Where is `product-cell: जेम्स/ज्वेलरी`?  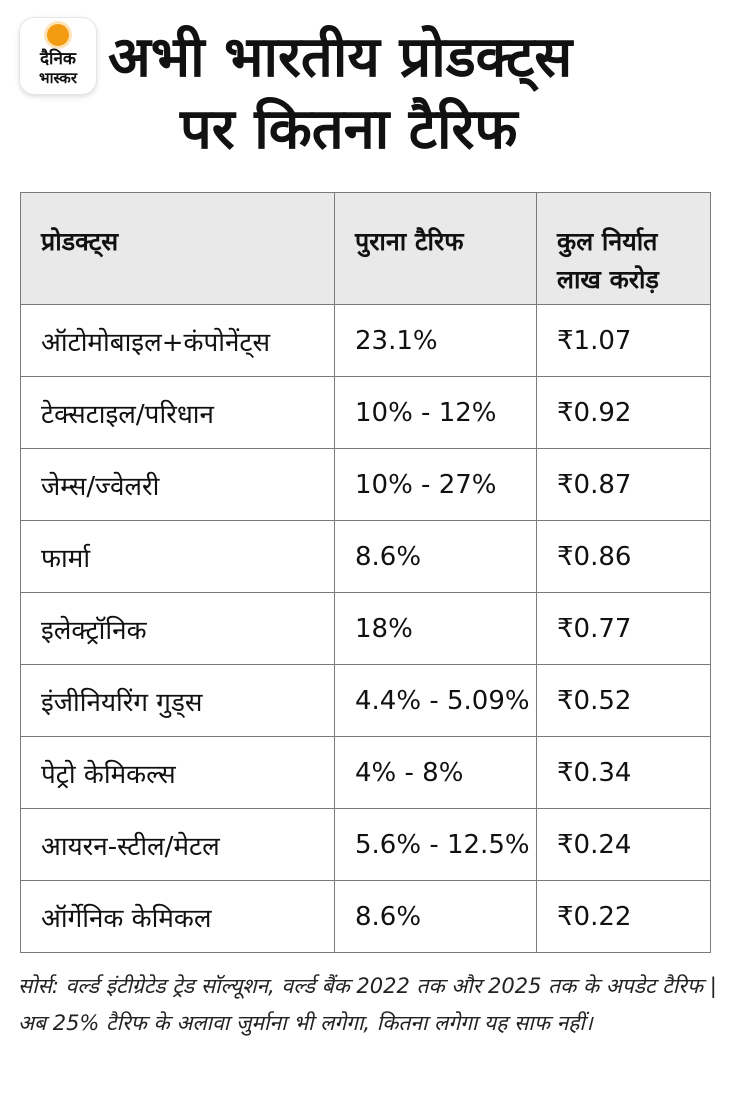
product-cell: जेम्स/ज्वेलरी is located at coordinates (177, 484).